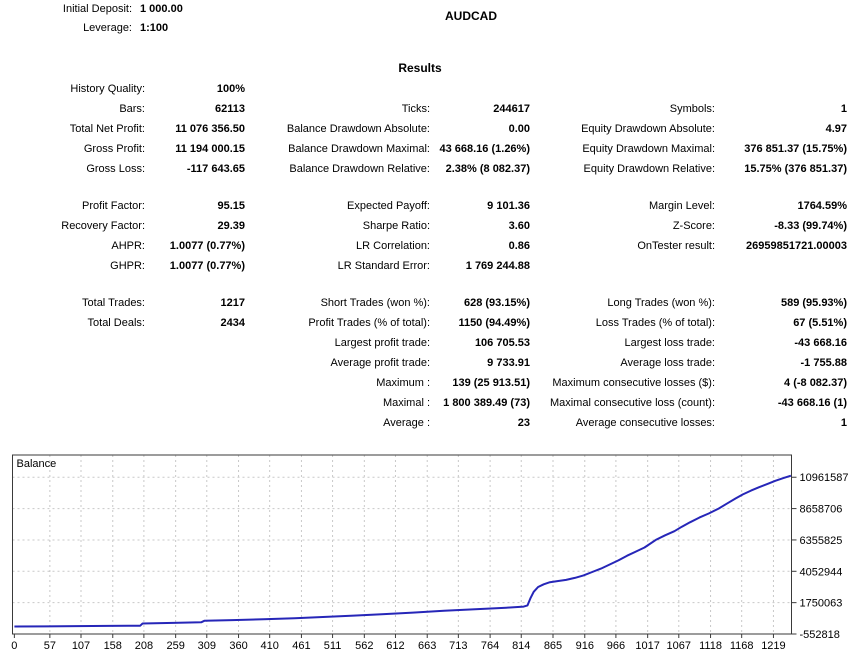  I want to click on y-tick-label: 10961587, so click(824, 478).